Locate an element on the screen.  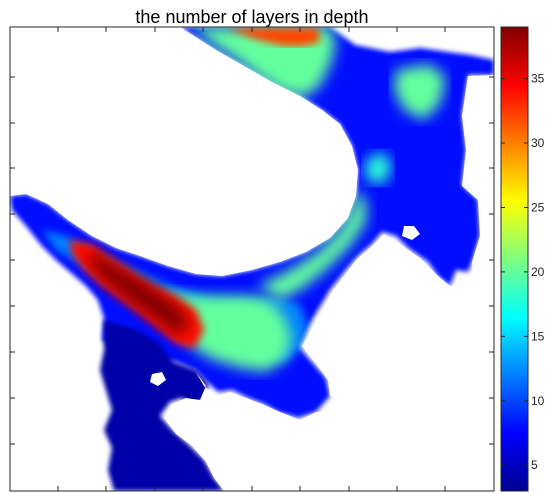
colorbar: 5 10 15 20 25 30 35 is located at coordinates (522, 259).